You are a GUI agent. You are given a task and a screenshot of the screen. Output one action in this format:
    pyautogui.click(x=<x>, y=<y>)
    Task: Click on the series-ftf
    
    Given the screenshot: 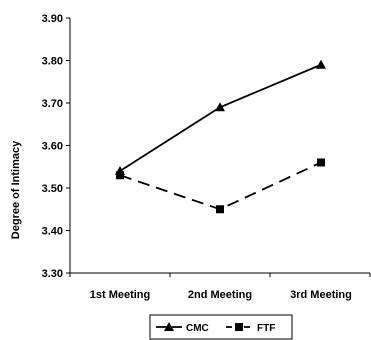 What is the action you would take?
    pyautogui.click(x=220, y=186)
    